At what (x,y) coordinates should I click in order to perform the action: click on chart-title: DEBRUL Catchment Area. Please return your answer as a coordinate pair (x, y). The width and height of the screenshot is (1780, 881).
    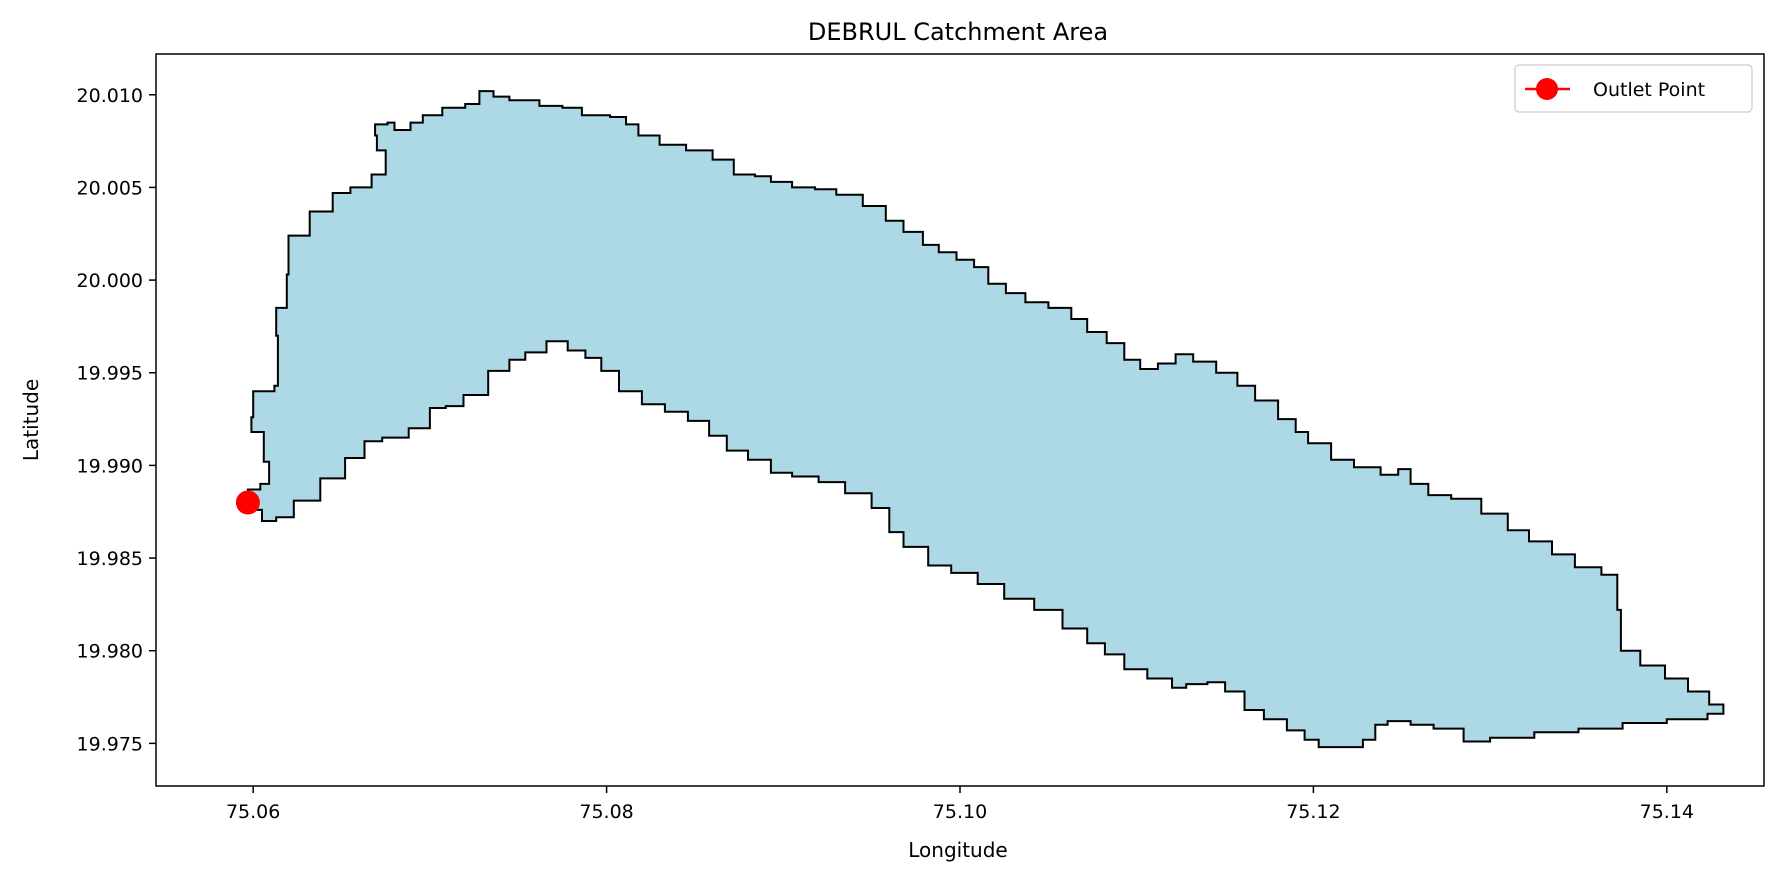
    Looking at the image, I should click on (958, 32).